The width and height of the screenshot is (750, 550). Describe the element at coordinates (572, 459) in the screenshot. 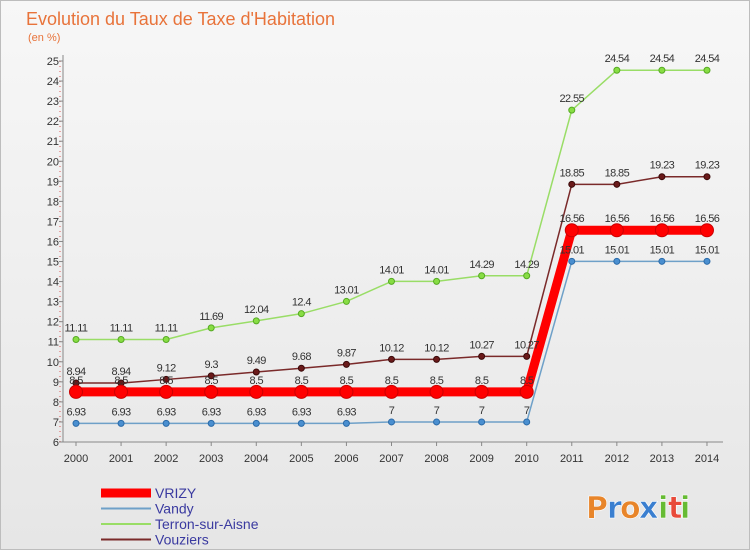

I see `x-tick-label: 2011` at that location.